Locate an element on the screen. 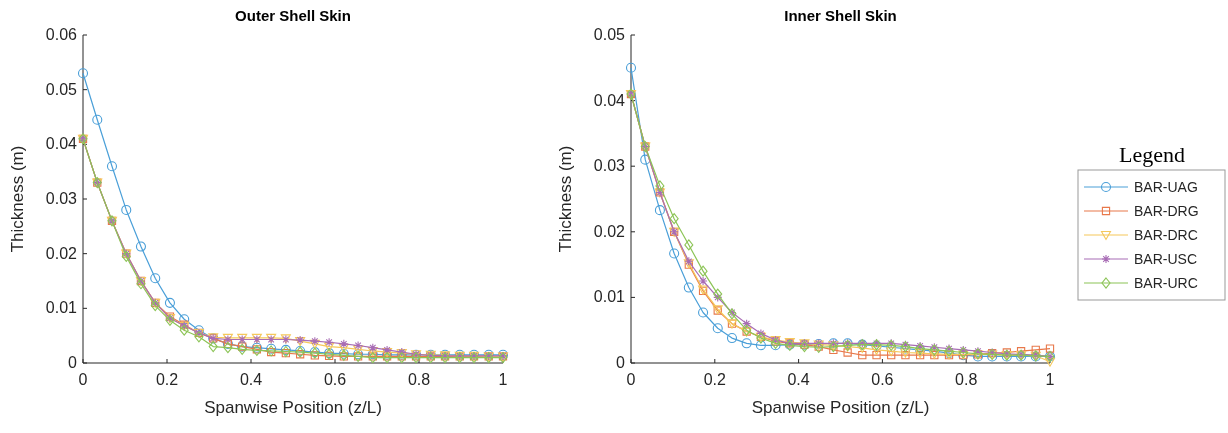 The height and width of the screenshot is (433, 1228). legend-label: BAR-DRC is located at coordinates (1166, 235).